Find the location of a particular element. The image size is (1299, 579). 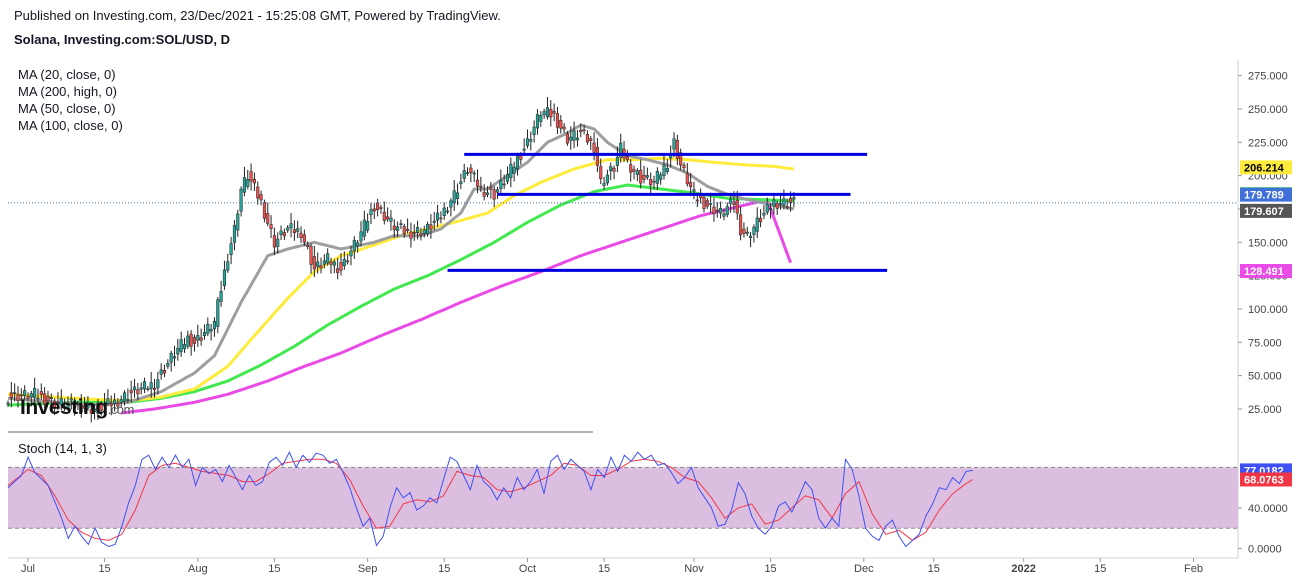

investing-logo: Investing.com is located at coordinates (77, 408).